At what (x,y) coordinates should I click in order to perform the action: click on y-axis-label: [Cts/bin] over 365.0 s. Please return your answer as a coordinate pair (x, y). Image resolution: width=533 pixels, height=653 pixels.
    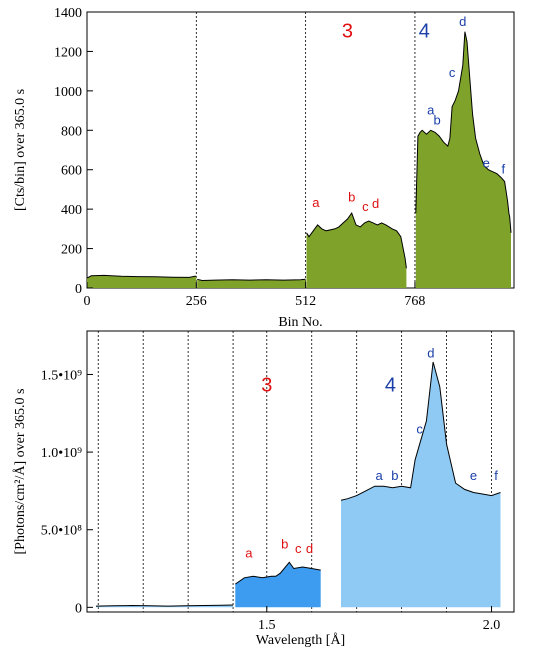
    Looking at the image, I should click on (20, 150).